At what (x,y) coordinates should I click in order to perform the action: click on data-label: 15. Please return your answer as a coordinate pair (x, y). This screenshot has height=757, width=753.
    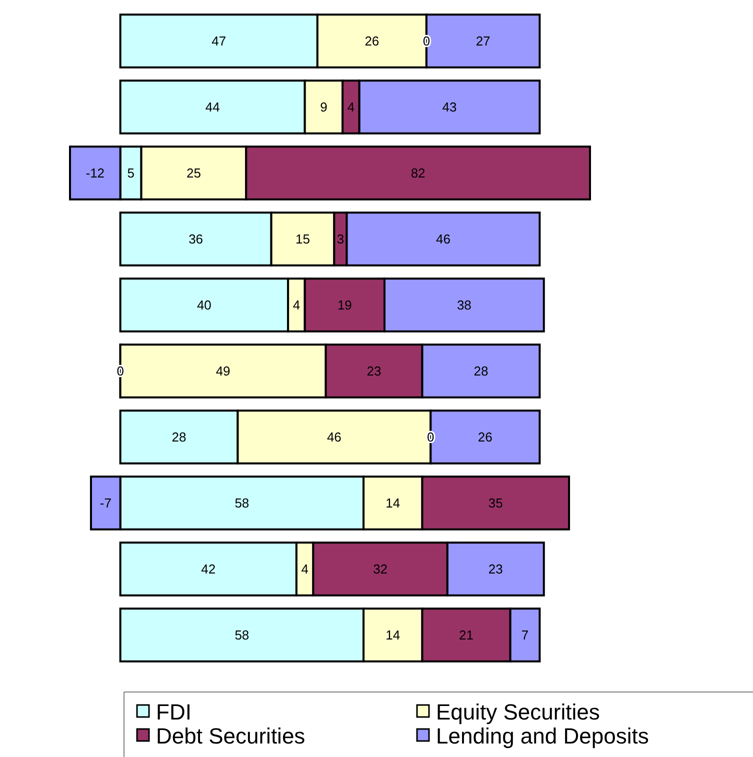
    Looking at the image, I should click on (303, 239).